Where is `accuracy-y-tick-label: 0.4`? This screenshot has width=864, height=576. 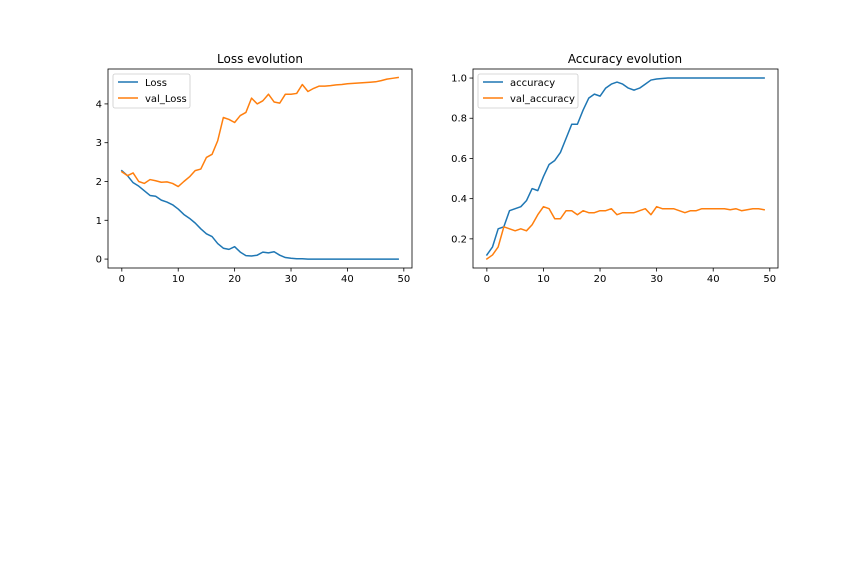
accuracy-y-tick-label: 0.4 is located at coordinates (459, 199).